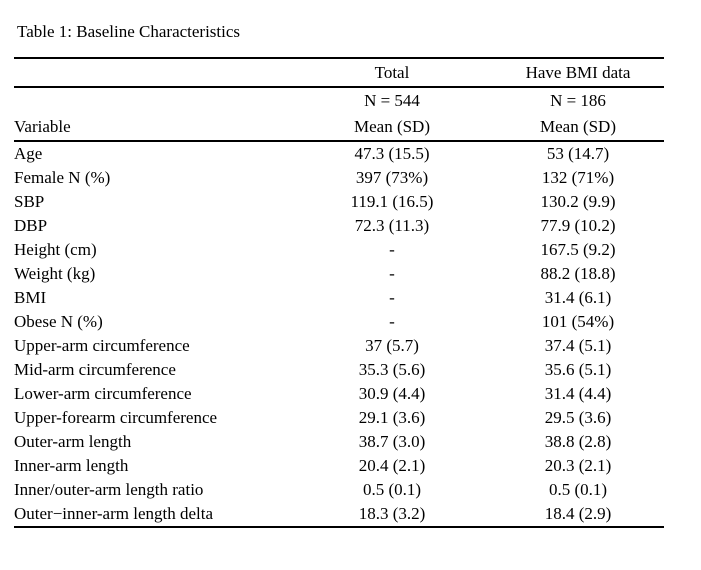 The height and width of the screenshot is (570, 701). I want to click on total-value: 20.4 (2.1), so click(392, 465).